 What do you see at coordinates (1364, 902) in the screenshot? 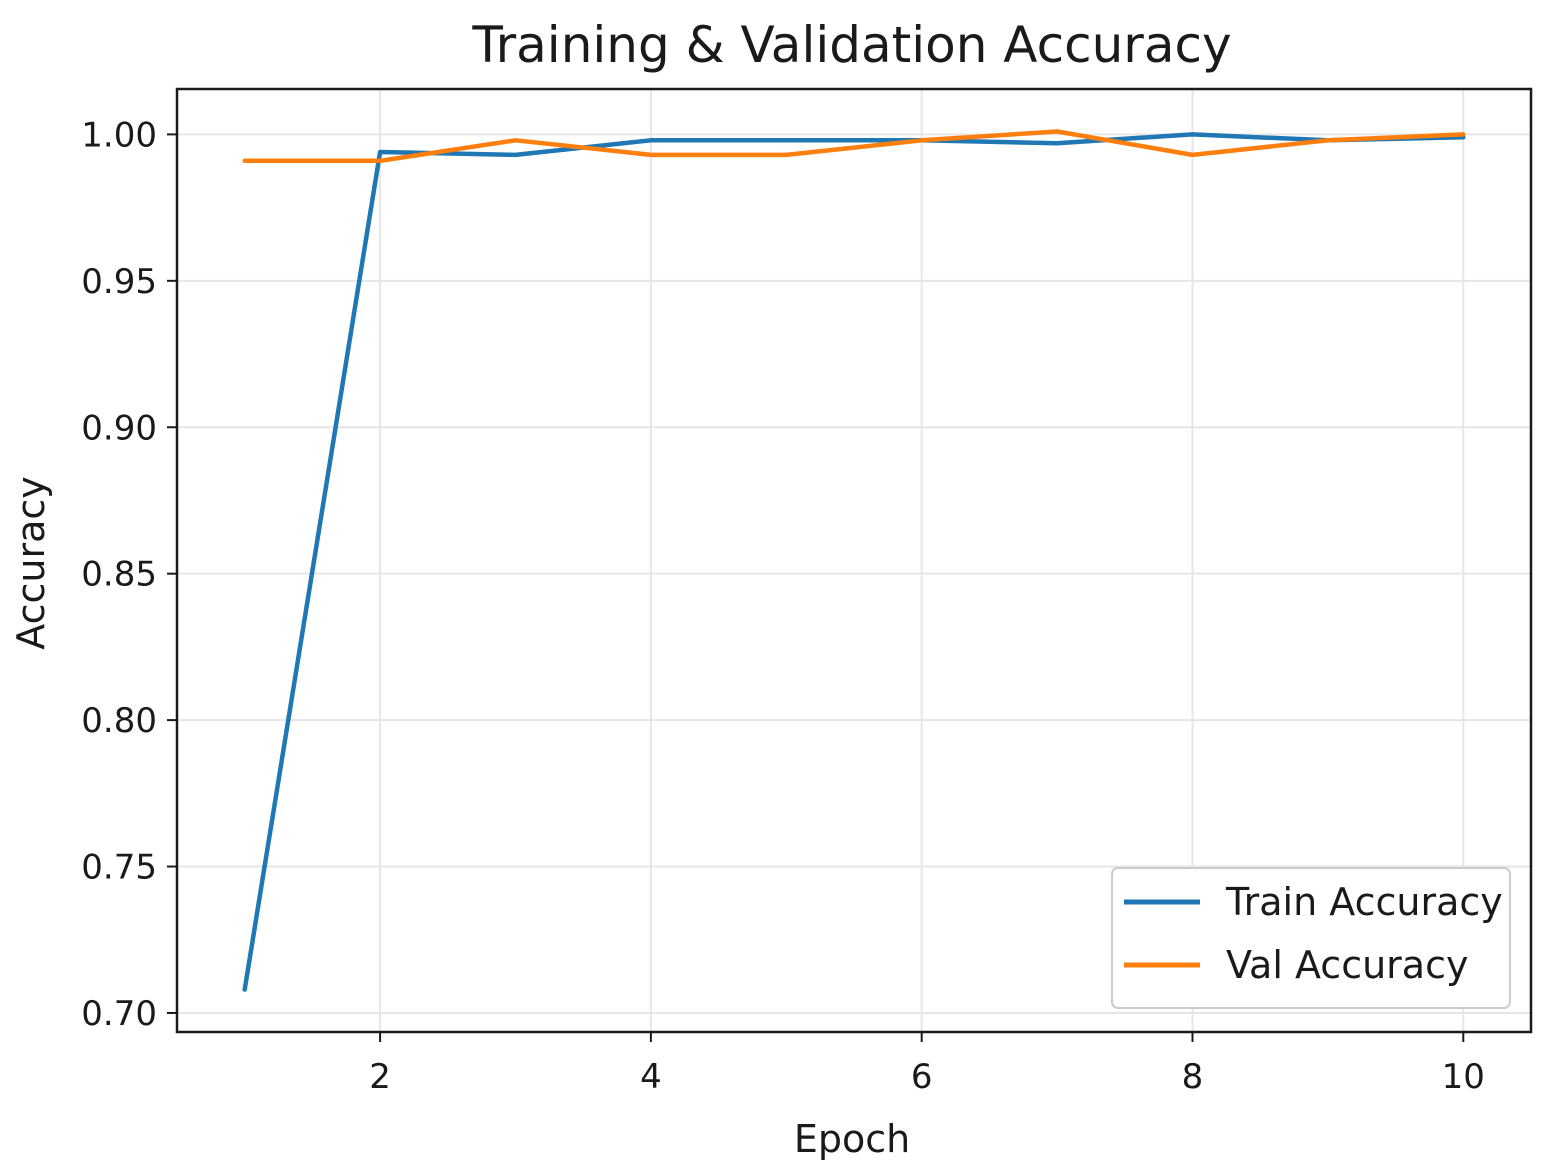
I see `legend-label-train: Train Accuracy` at bounding box center [1364, 902].